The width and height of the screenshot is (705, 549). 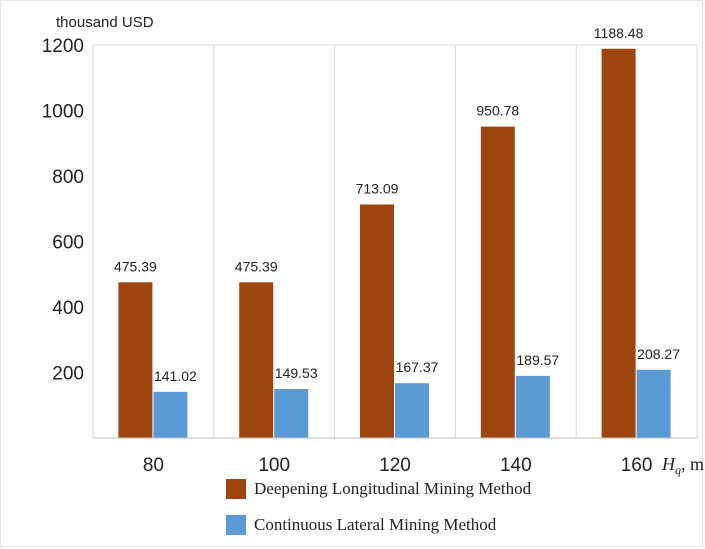 What do you see at coordinates (516, 465) in the screenshot?
I see `x-tick-label: 140` at bounding box center [516, 465].